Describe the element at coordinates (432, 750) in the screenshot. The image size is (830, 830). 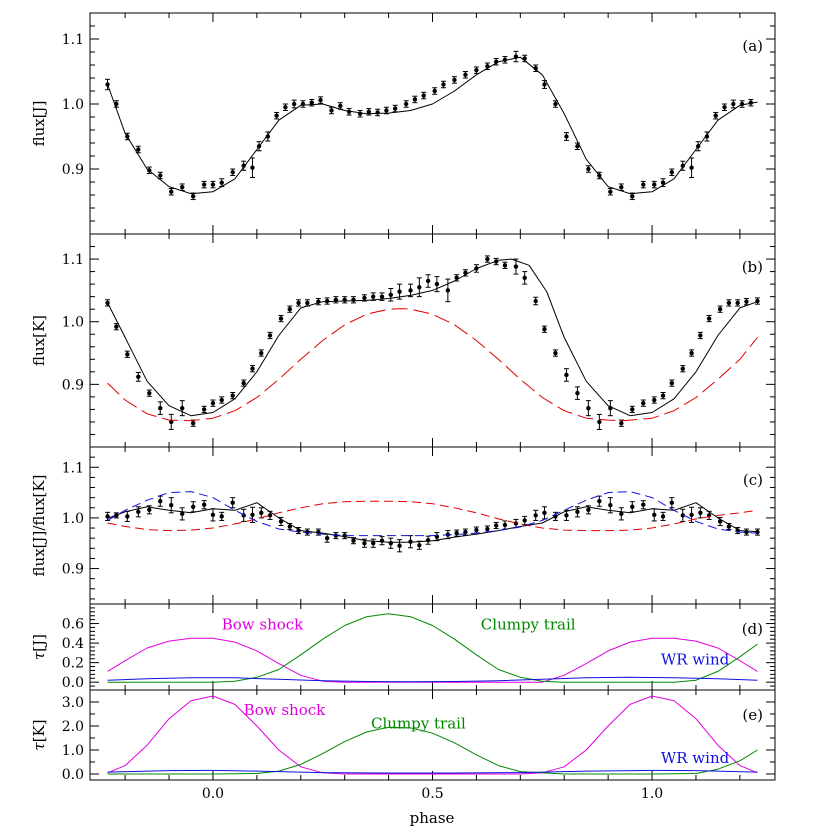
I see `series-clumpy-trail` at that location.